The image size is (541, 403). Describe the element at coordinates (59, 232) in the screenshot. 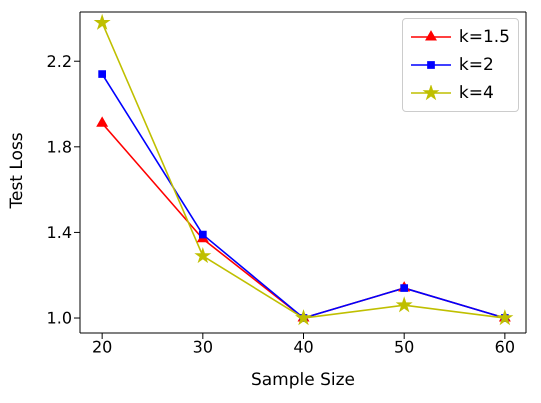

I see `y-tick-label: 1.4` at that location.